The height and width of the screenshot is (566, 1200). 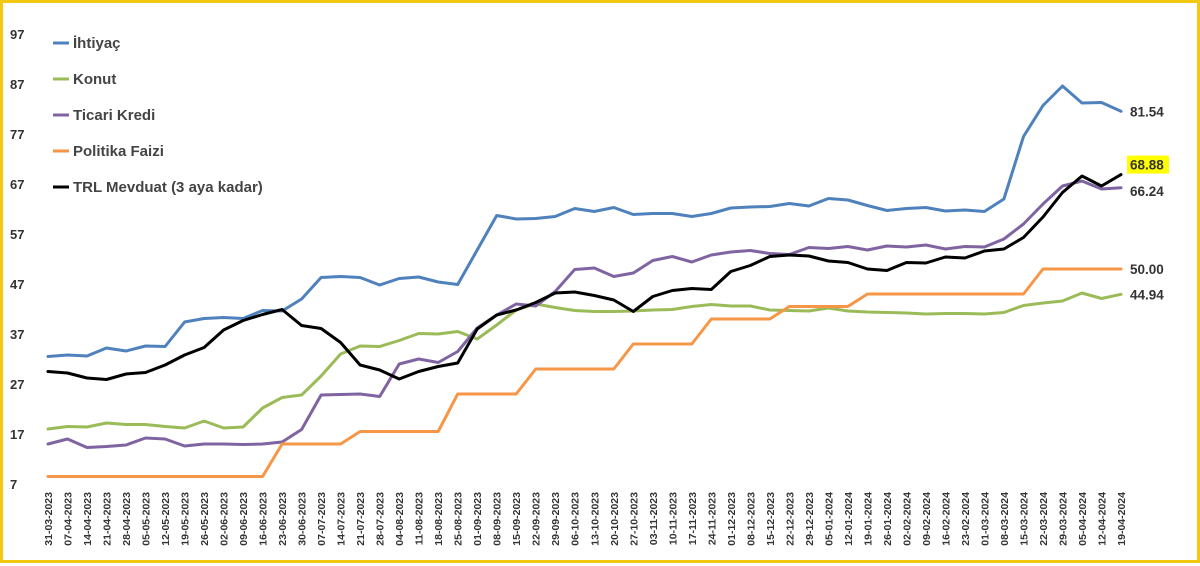 I want to click on y-tick-label: 97, so click(x=17, y=34).